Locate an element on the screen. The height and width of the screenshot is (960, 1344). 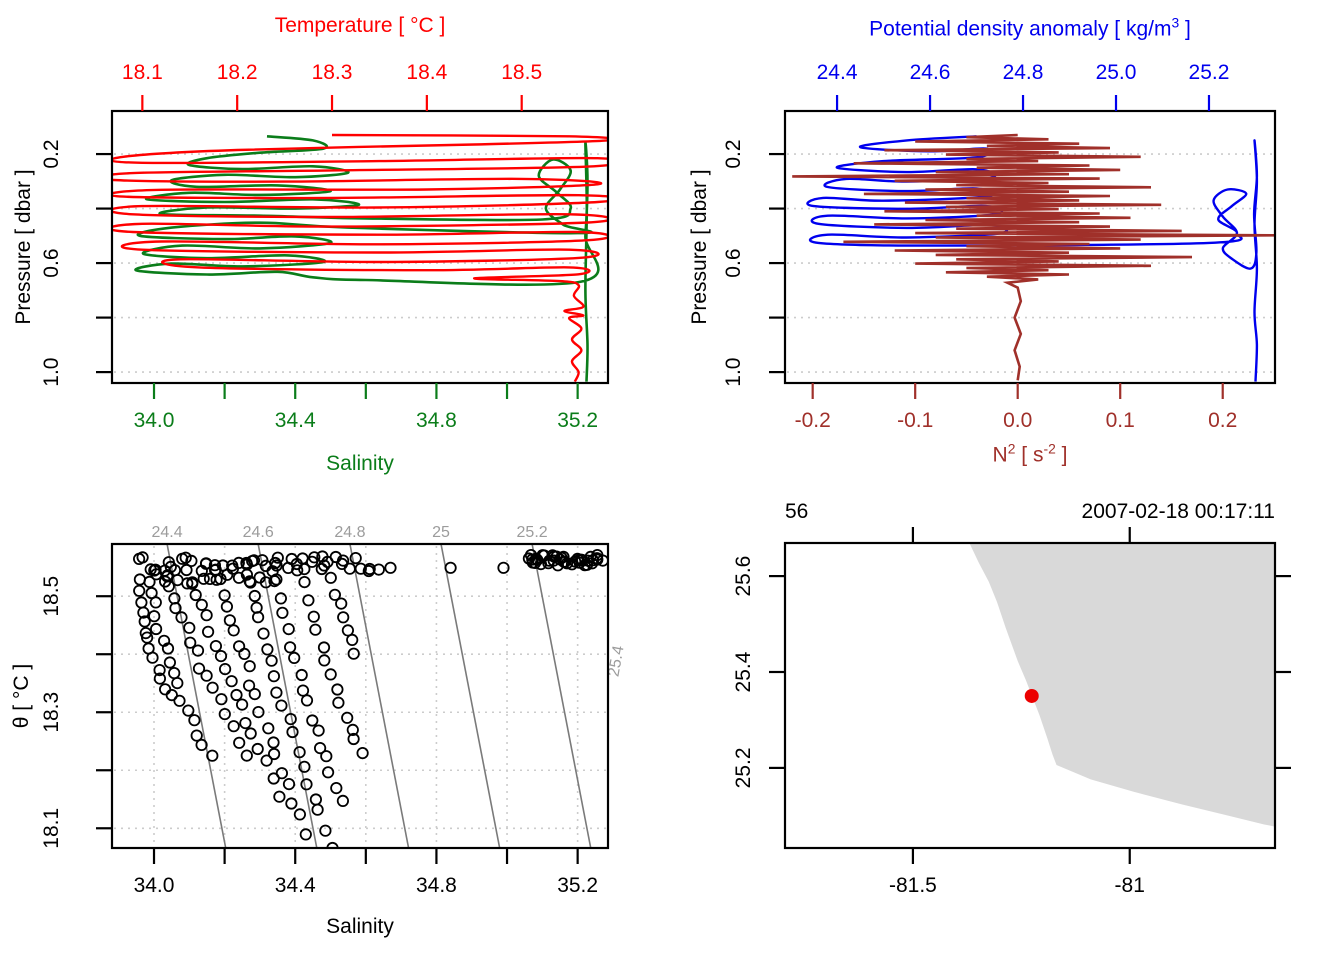
axis-tick-label: -81.5 is located at coordinates (913, 885).